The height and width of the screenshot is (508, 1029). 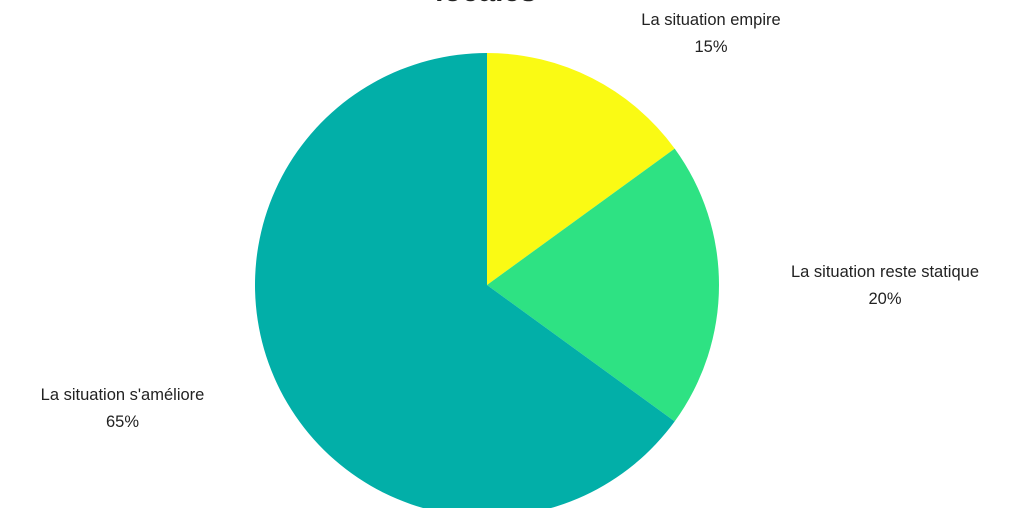 What do you see at coordinates (885, 286) in the screenshot?
I see `slice-label-statique: La situation reste statique 20%` at bounding box center [885, 286].